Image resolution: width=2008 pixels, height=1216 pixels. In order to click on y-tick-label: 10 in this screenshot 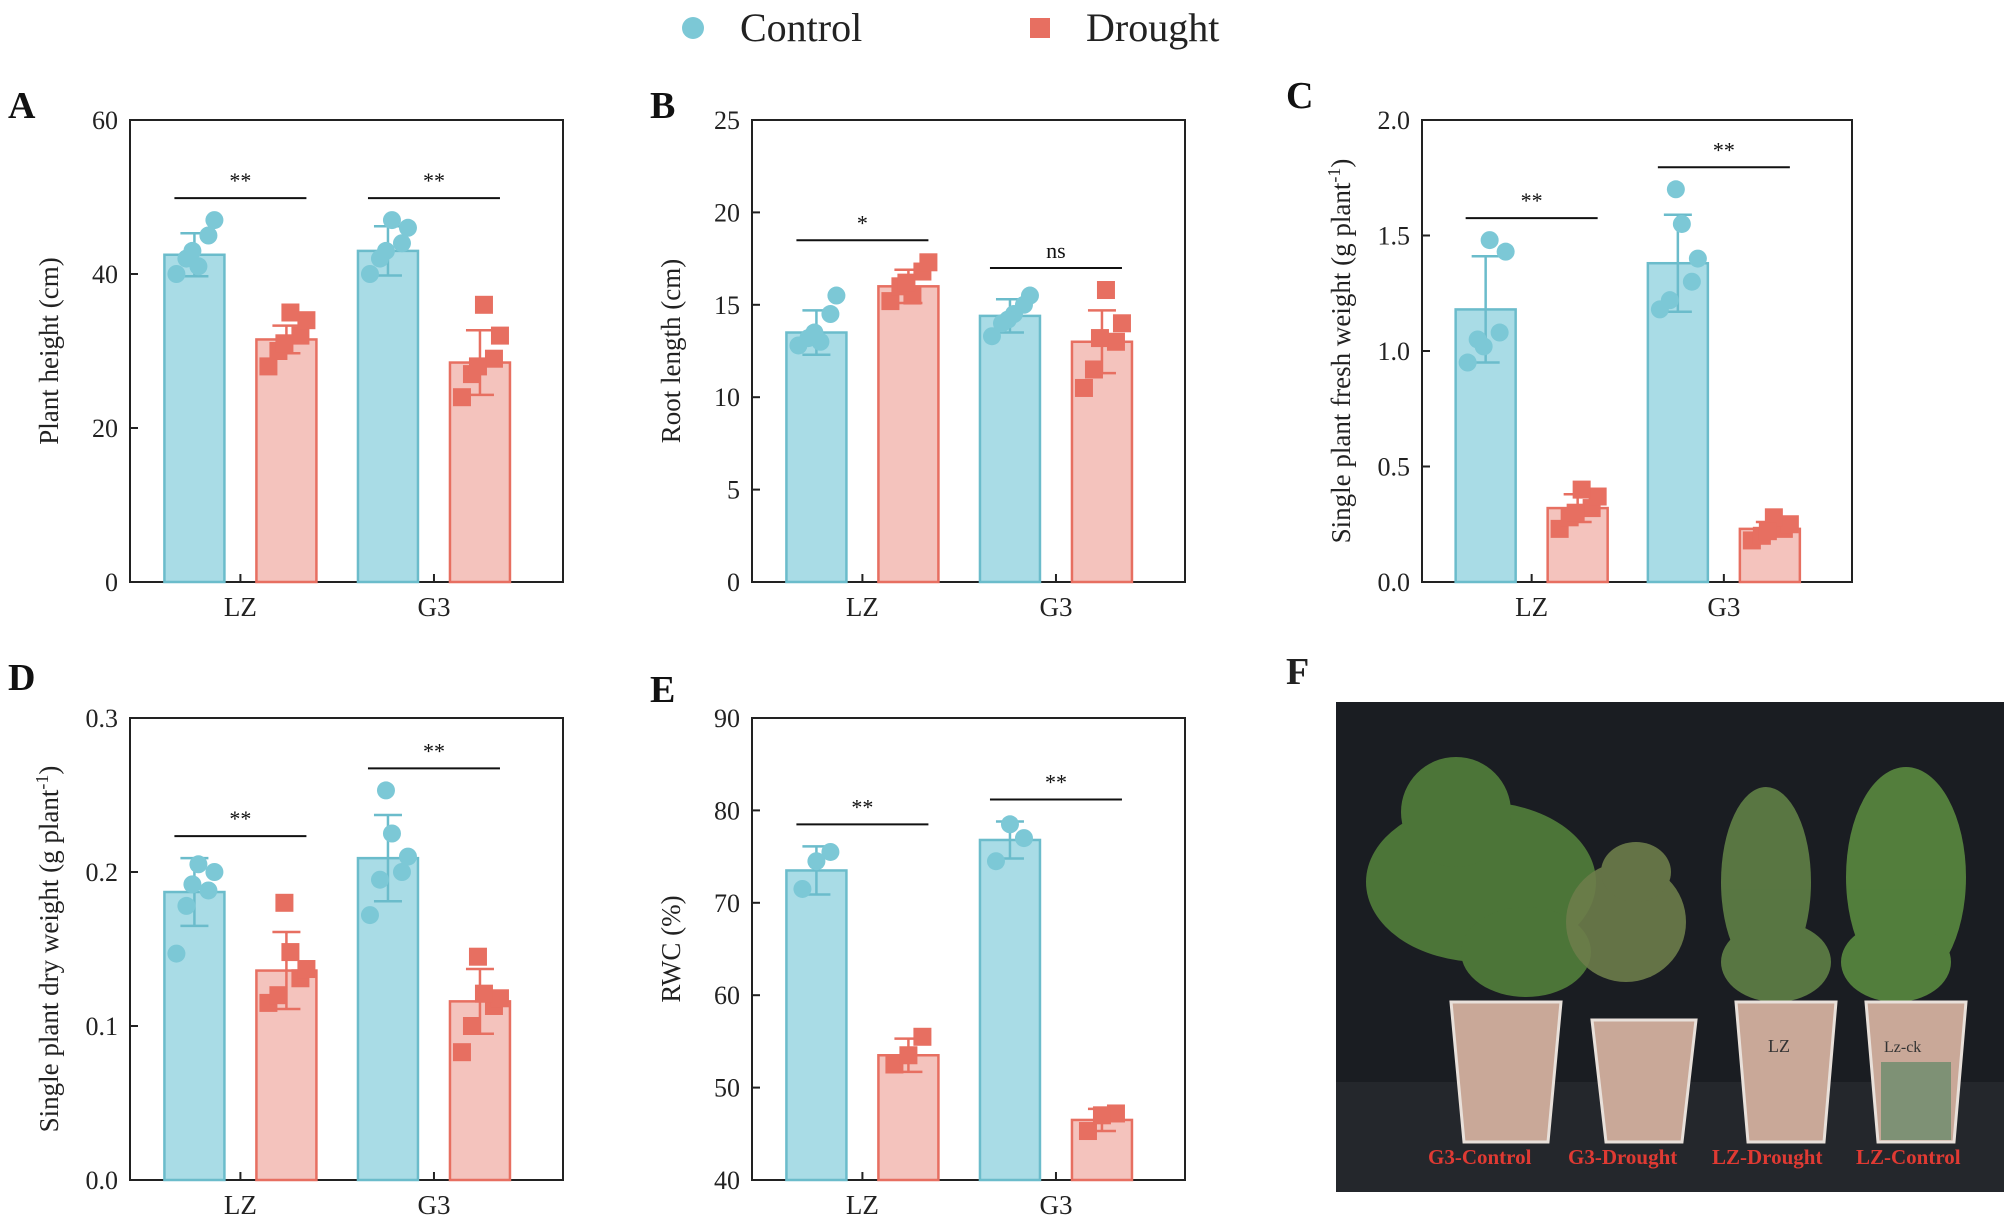, I will do `click(727, 397)`.